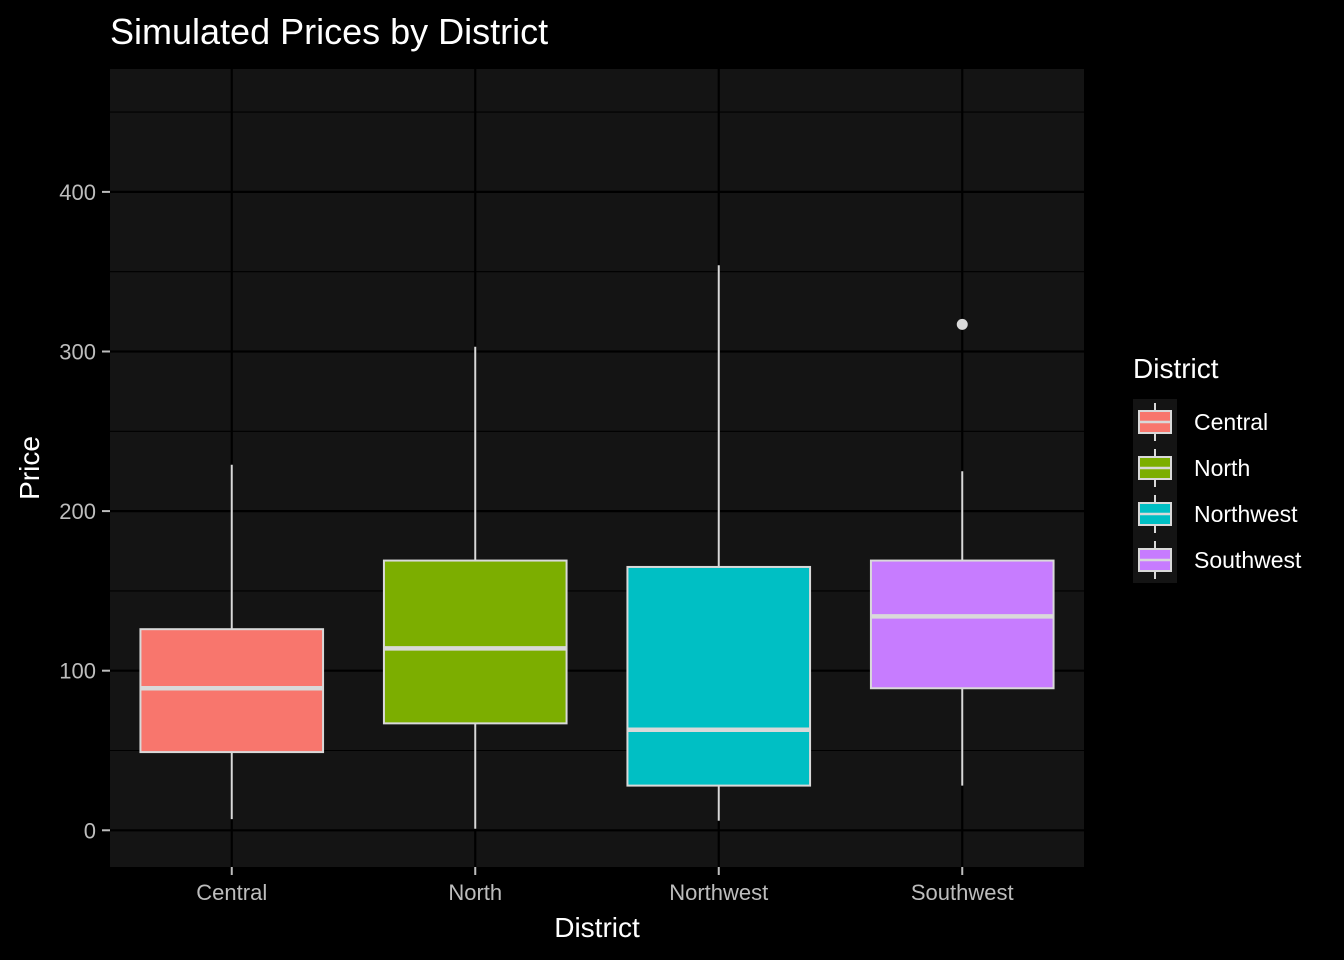 Image resolution: width=1344 pixels, height=960 pixels. What do you see at coordinates (29, 468) in the screenshot?
I see `y-axis-title: Price` at bounding box center [29, 468].